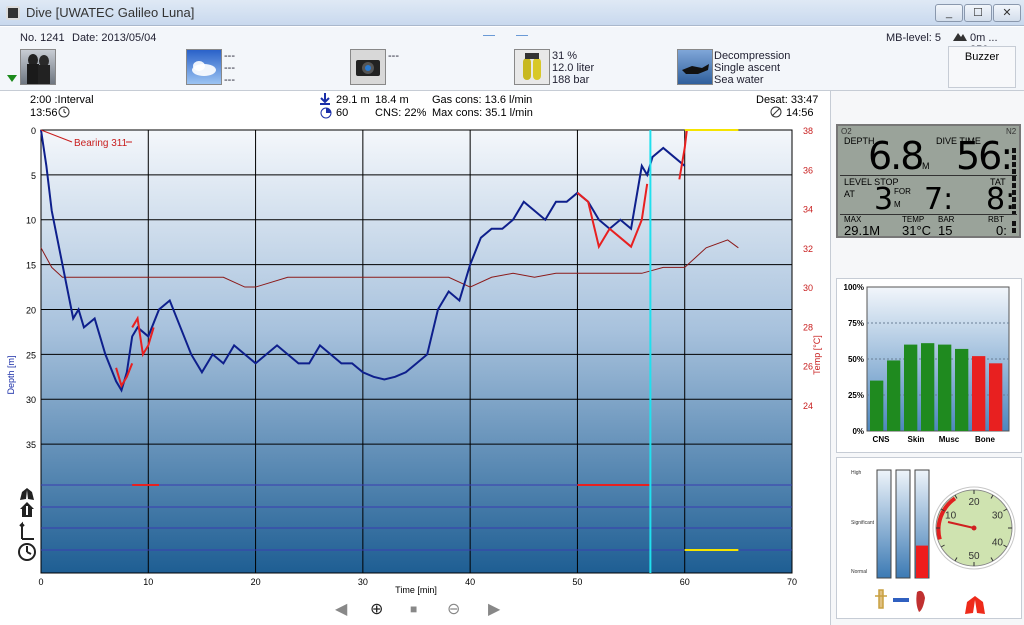 This screenshot has width=1024, height=625. Describe the element at coordinates (31, 266) in the screenshot. I see `y-tick-label: 15` at that location.